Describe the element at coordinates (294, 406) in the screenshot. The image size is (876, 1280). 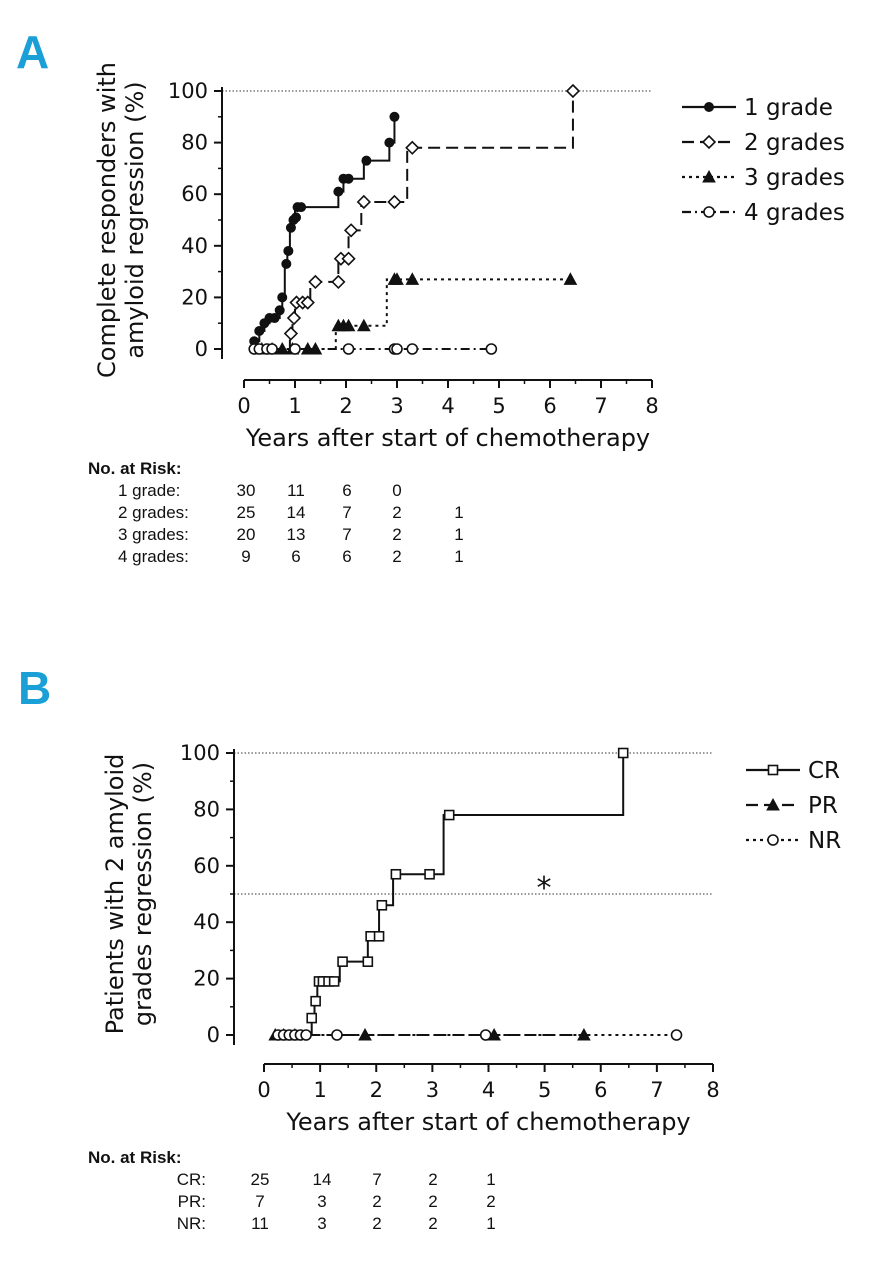
I see `x-tick-label: 1` at that location.